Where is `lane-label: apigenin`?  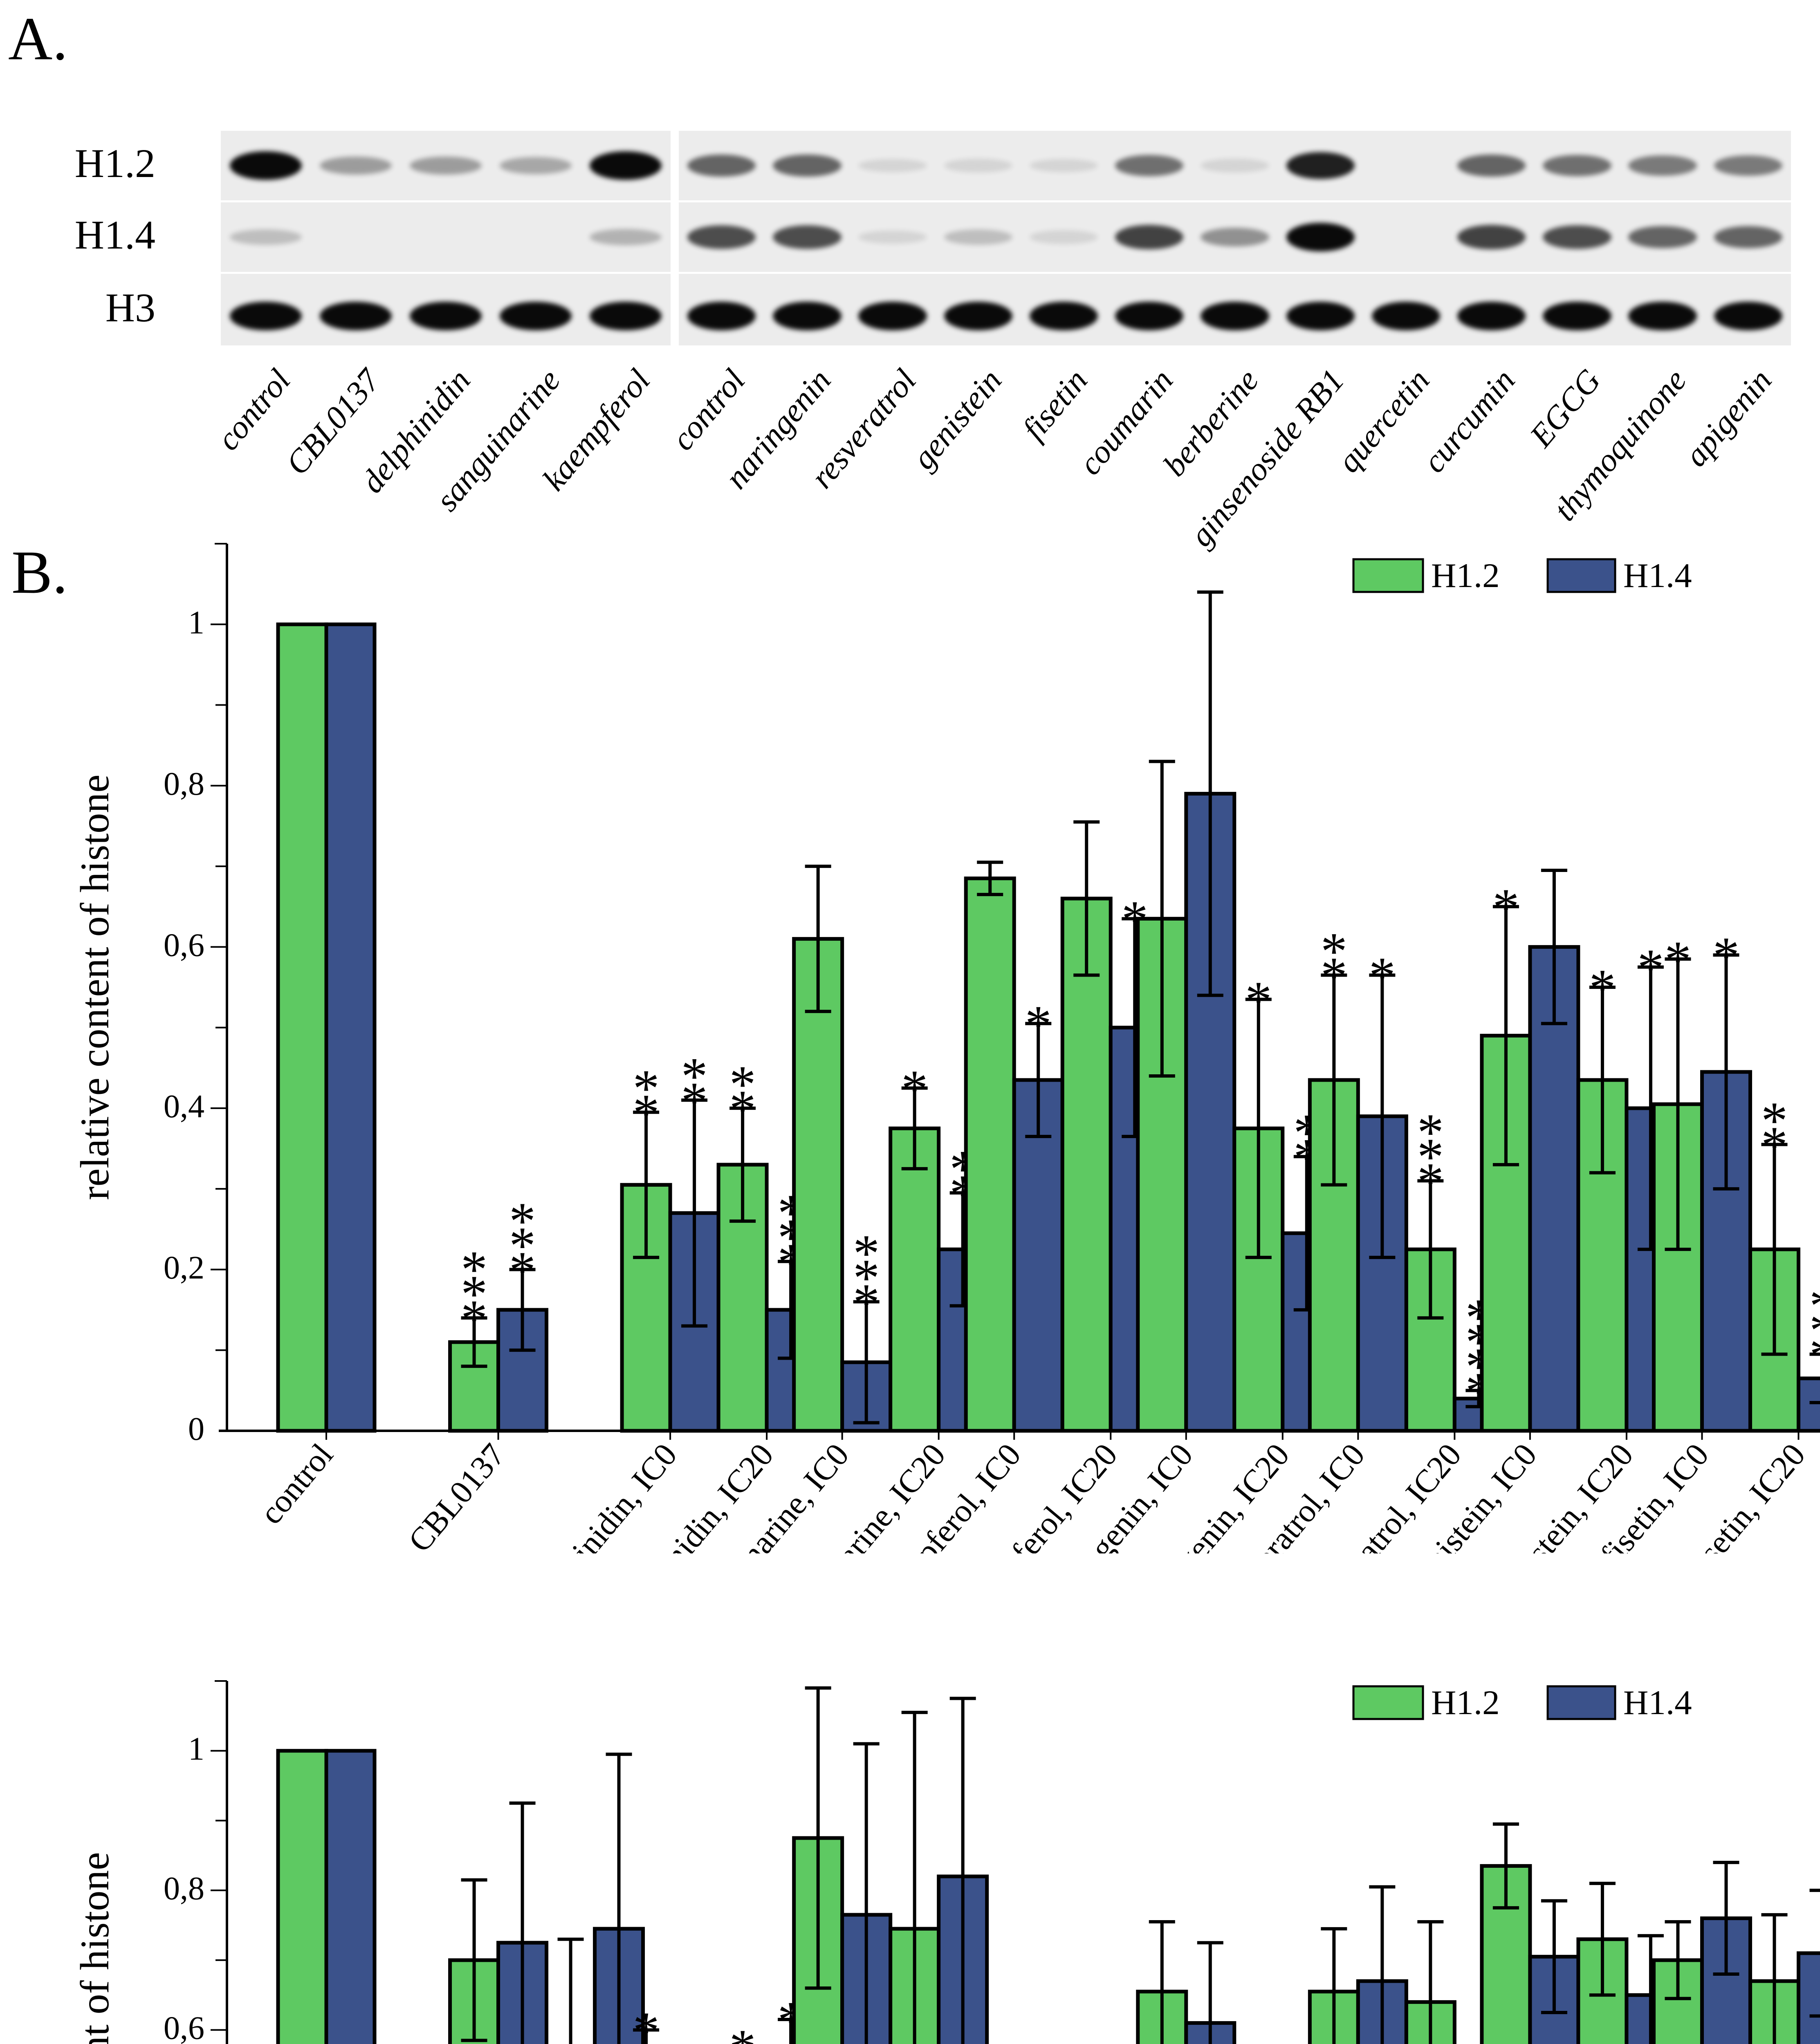
lane-label: apigenin is located at coordinates (1729, 418).